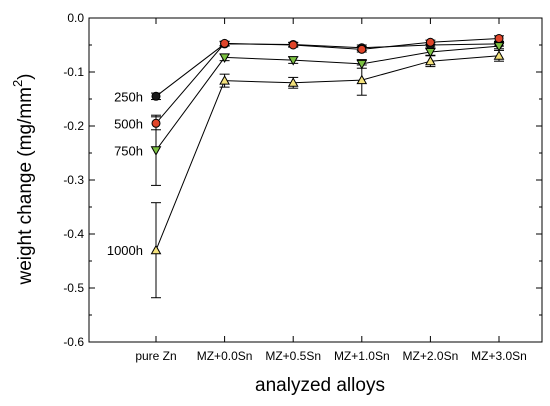 The width and height of the screenshot is (550, 406). Describe the element at coordinates (73, 288) in the screenshot. I see `y-tick-label: -0.5` at that location.